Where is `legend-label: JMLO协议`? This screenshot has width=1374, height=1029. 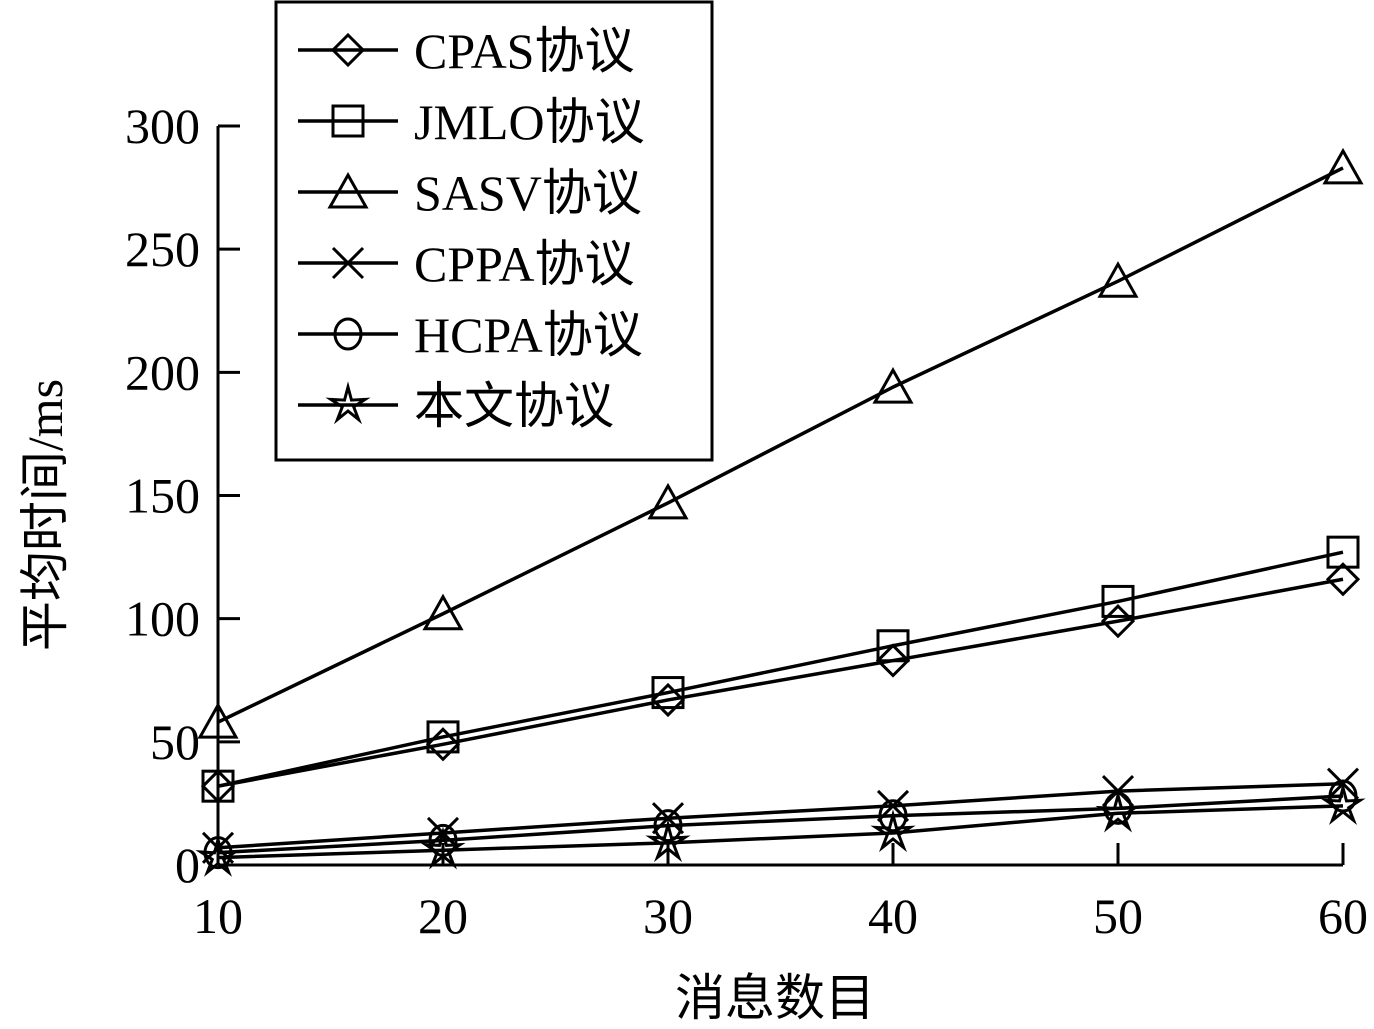
legend-label: JMLO协议 is located at coordinates (529, 122).